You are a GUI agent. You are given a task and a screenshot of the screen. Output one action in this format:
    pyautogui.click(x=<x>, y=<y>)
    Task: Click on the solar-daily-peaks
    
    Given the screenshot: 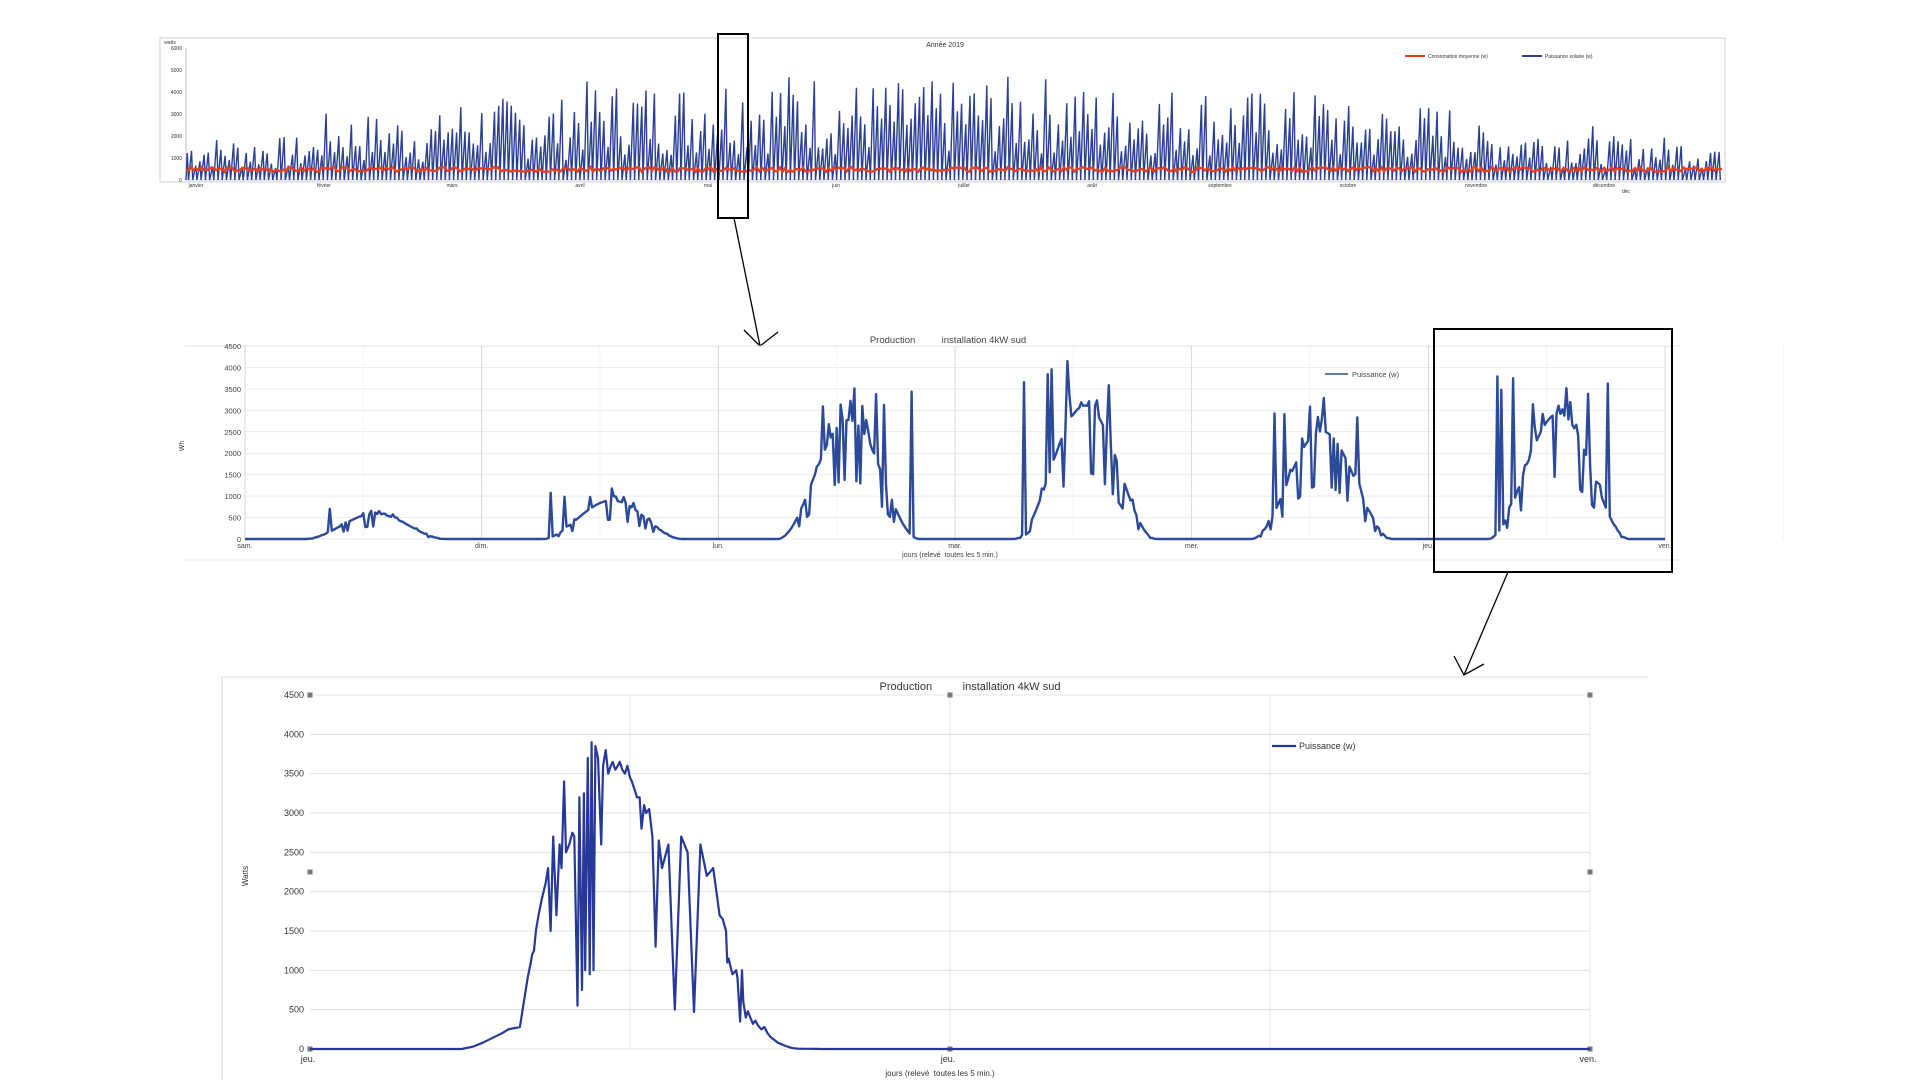 What is the action you would take?
    pyautogui.click(x=953, y=128)
    